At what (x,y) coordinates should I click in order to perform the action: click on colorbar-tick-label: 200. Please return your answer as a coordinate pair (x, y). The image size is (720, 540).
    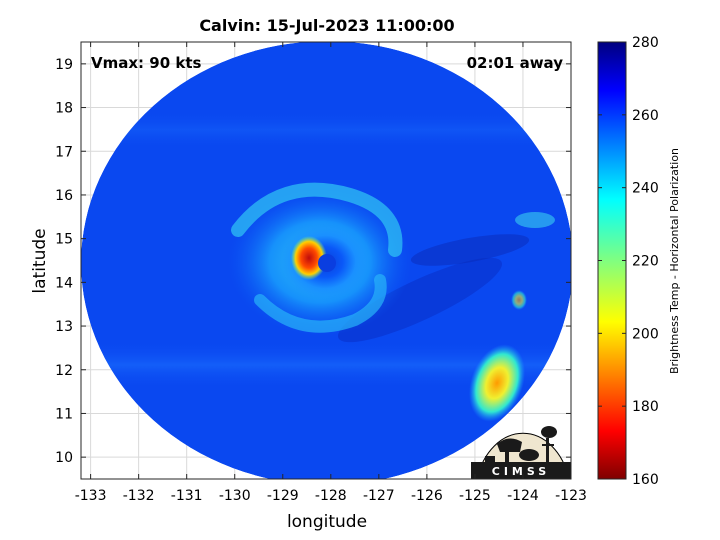
    Looking at the image, I should click on (645, 334).